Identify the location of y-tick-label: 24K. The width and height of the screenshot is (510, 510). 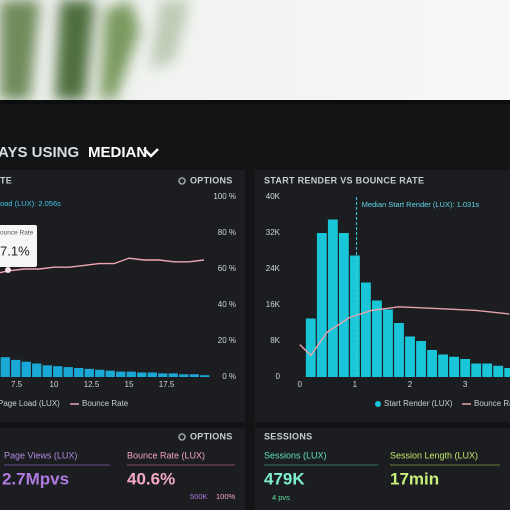
(273, 268).